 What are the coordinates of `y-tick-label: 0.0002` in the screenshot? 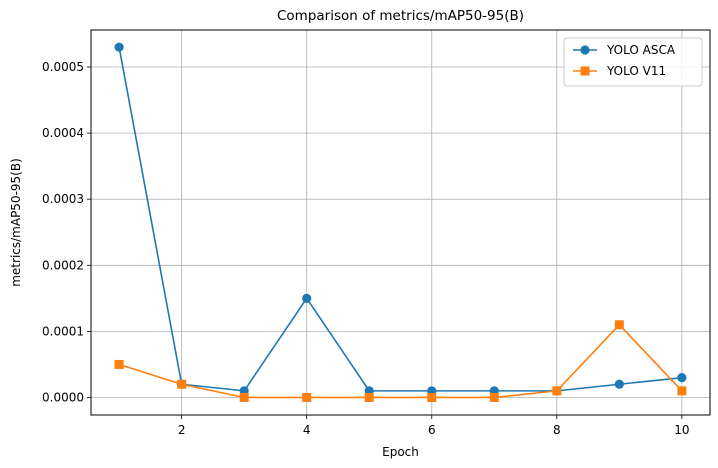 It's located at (63, 265).